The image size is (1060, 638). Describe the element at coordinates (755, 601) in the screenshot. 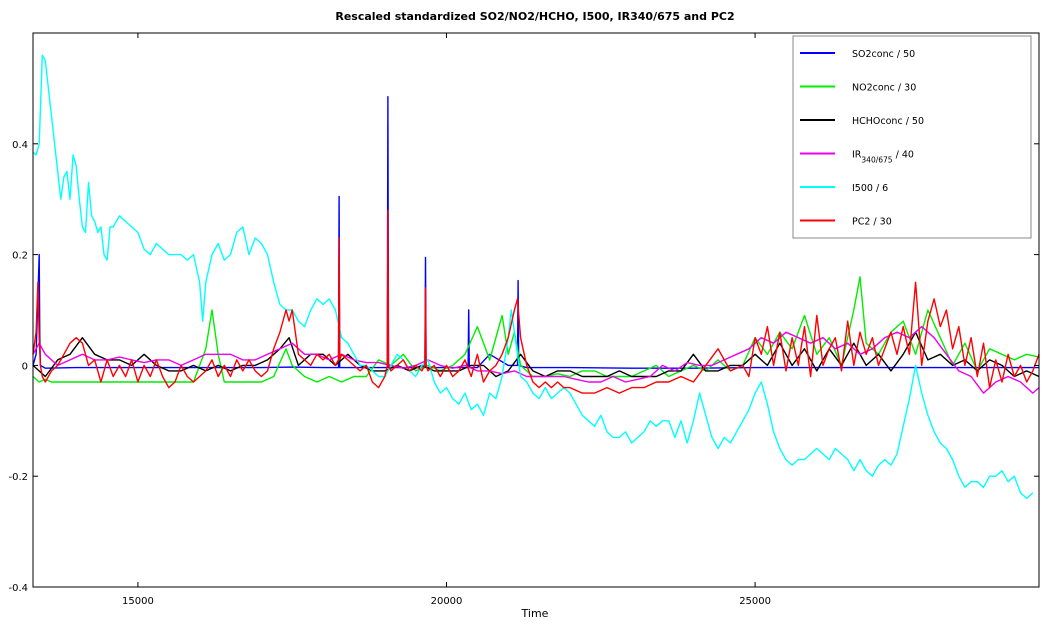

I see `x-tick-label: 25000` at that location.